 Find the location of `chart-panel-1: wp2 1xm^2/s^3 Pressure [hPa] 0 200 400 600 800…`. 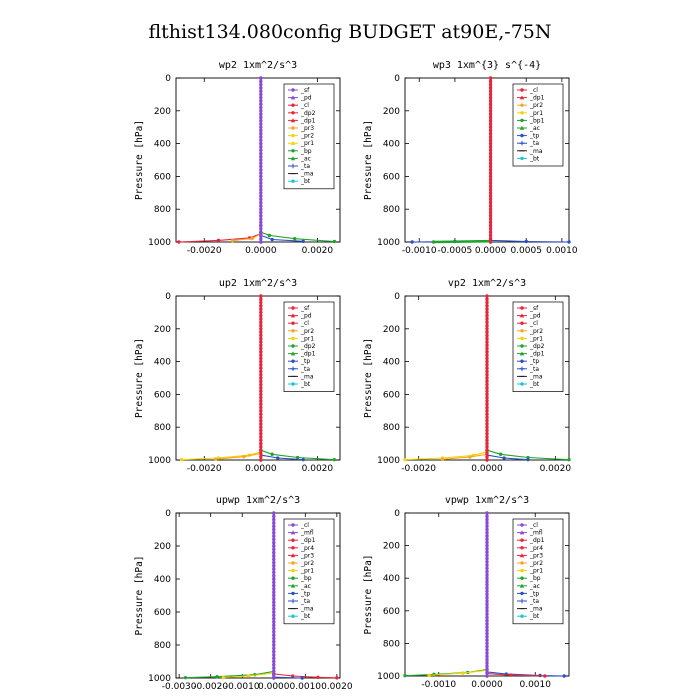

chart-panel-1: wp2 1xm^2/s^3 Pressure [hPa] 0 200 400 600 800… is located at coordinates (237, 158).